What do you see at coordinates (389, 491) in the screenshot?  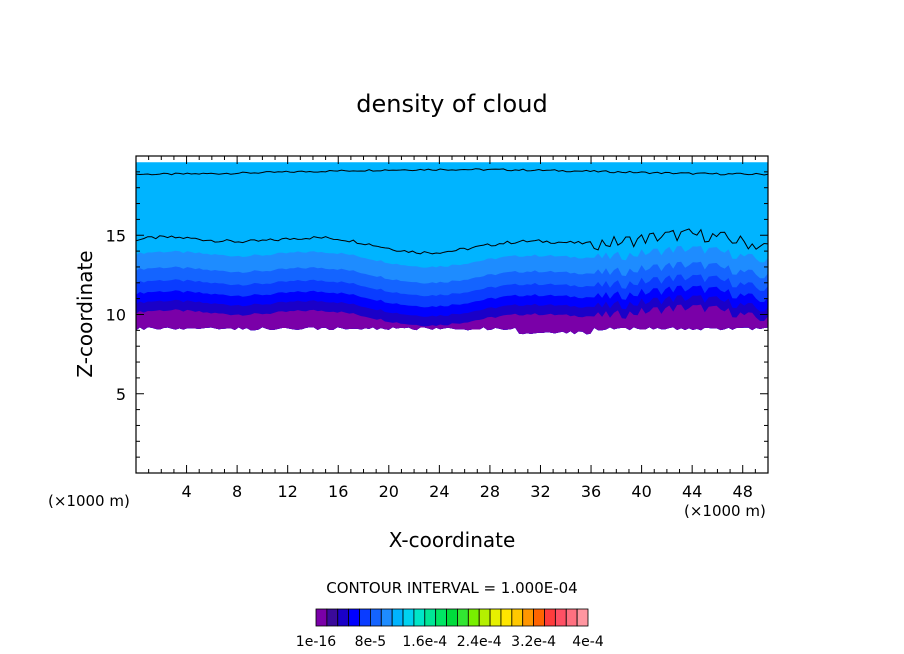 I see `x-tick-label: 20` at bounding box center [389, 491].